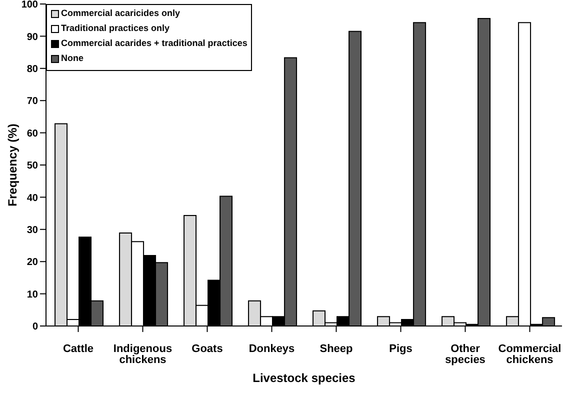 This screenshot has width=566, height=396. Describe the element at coordinates (29, 5) in the screenshot. I see `y-tick-label: 100` at that location.